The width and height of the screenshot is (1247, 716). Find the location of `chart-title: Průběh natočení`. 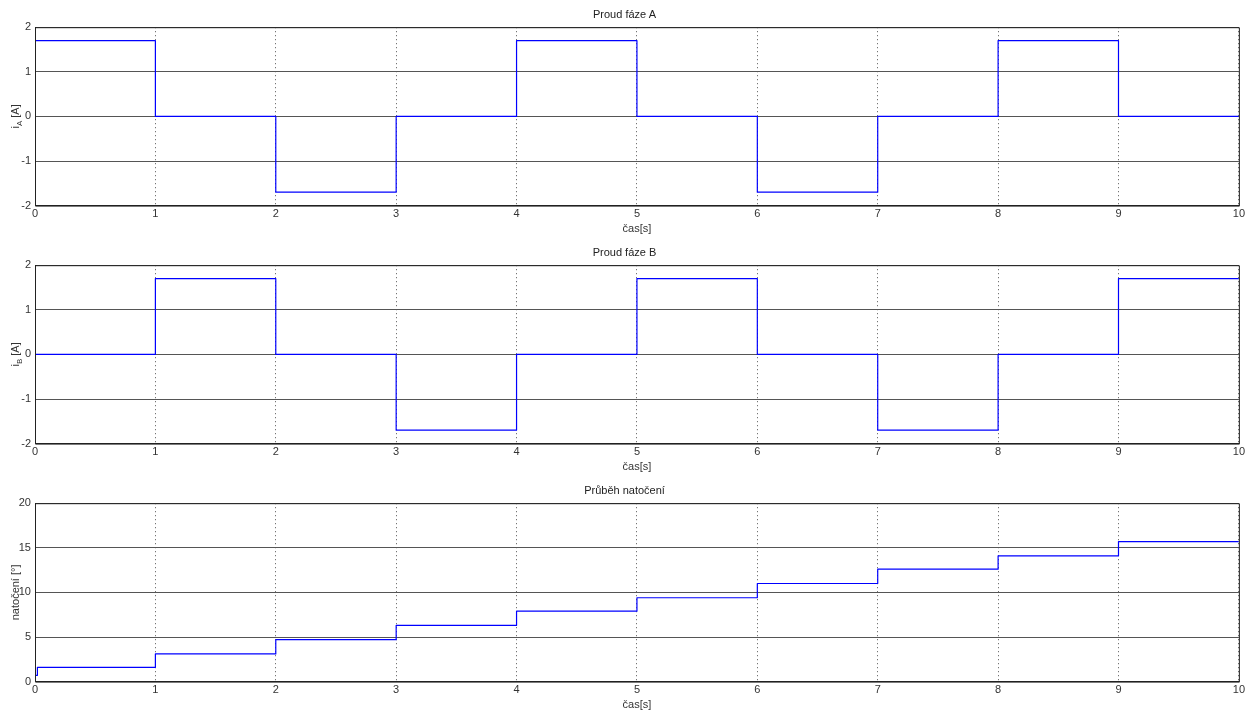

chart-title: Průběh natočení is located at coordinates (624, 489).